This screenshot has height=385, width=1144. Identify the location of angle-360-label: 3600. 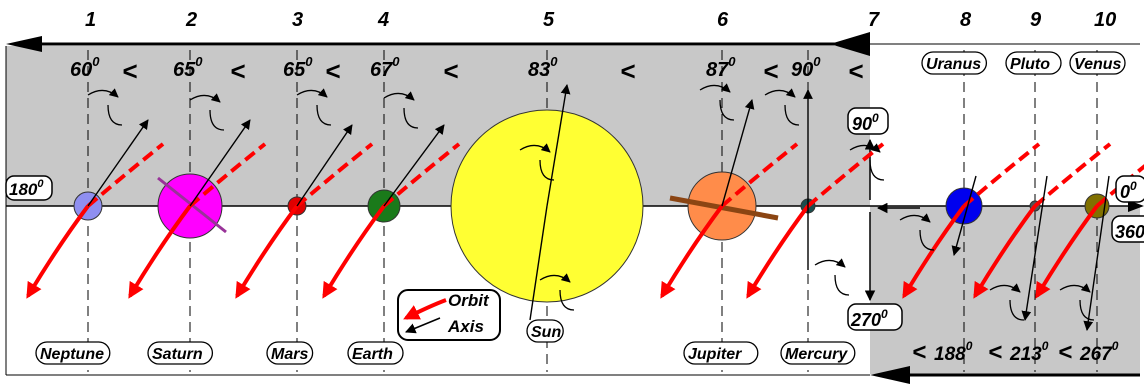
(1127, 229).